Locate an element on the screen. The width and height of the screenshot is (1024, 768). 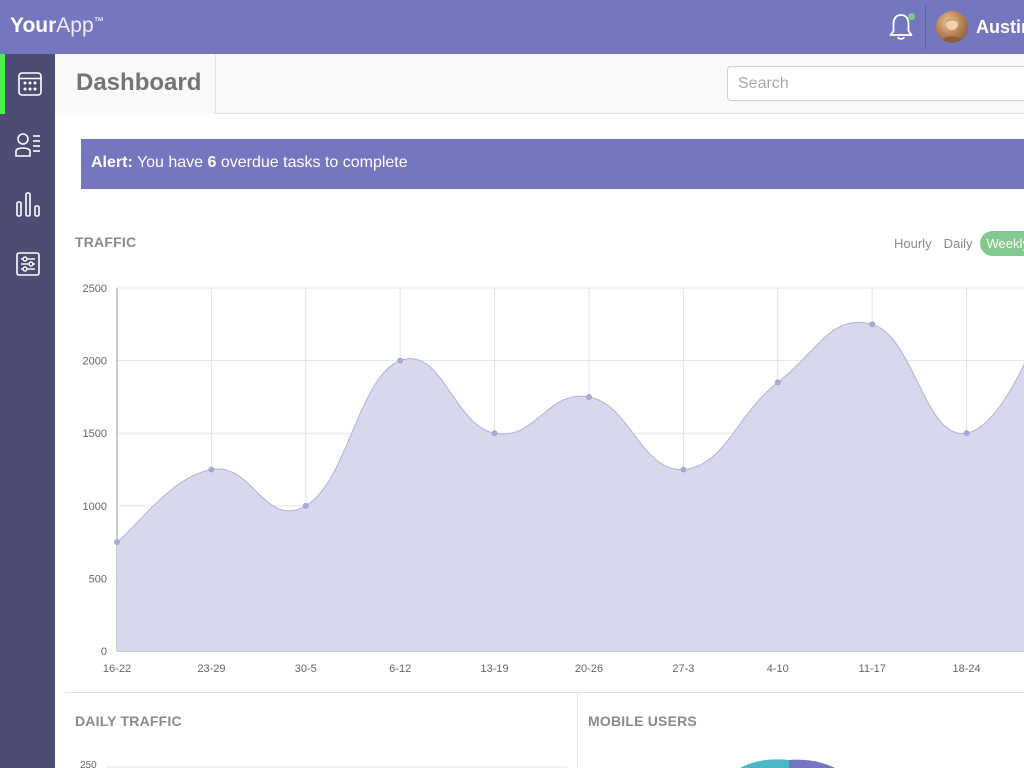
bar-chart-icon is located at coordinates (27, 204).